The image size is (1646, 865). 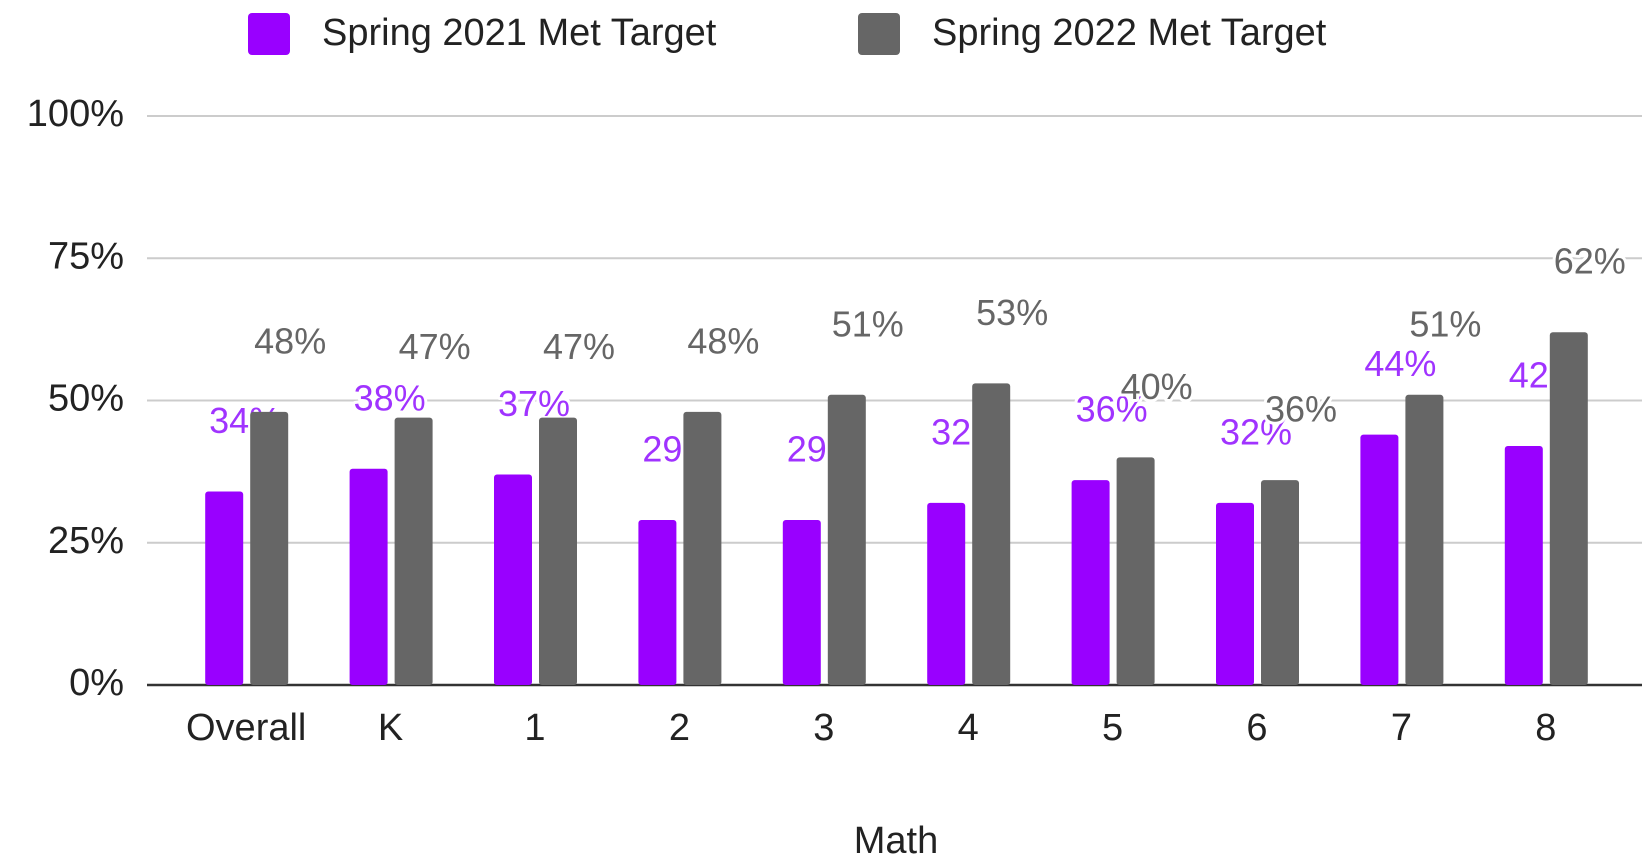 I want to click on y-tick-label: 50%, so click(x=86, y=399).